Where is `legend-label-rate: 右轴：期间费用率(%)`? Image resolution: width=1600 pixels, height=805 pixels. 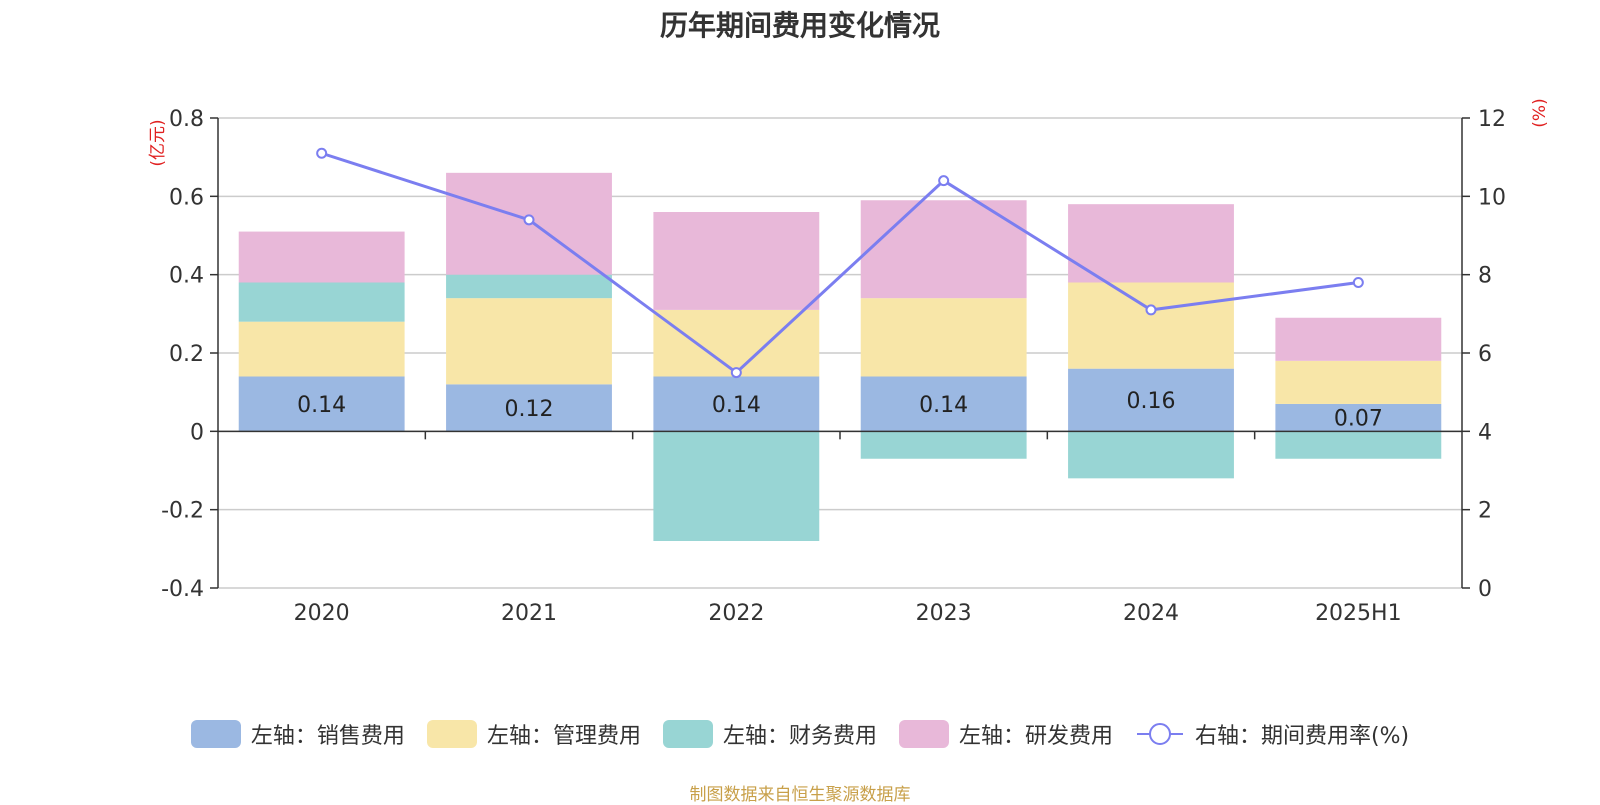 legend-label-rate: 右轴：期间费用率(%) is located at coordinates (1302, 736).